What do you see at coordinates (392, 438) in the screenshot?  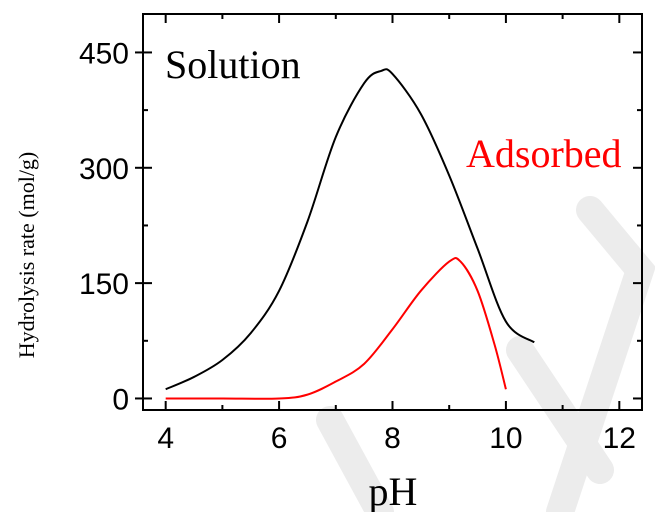 I see `x-tick-label: 8` at bounding box center [392, 438].